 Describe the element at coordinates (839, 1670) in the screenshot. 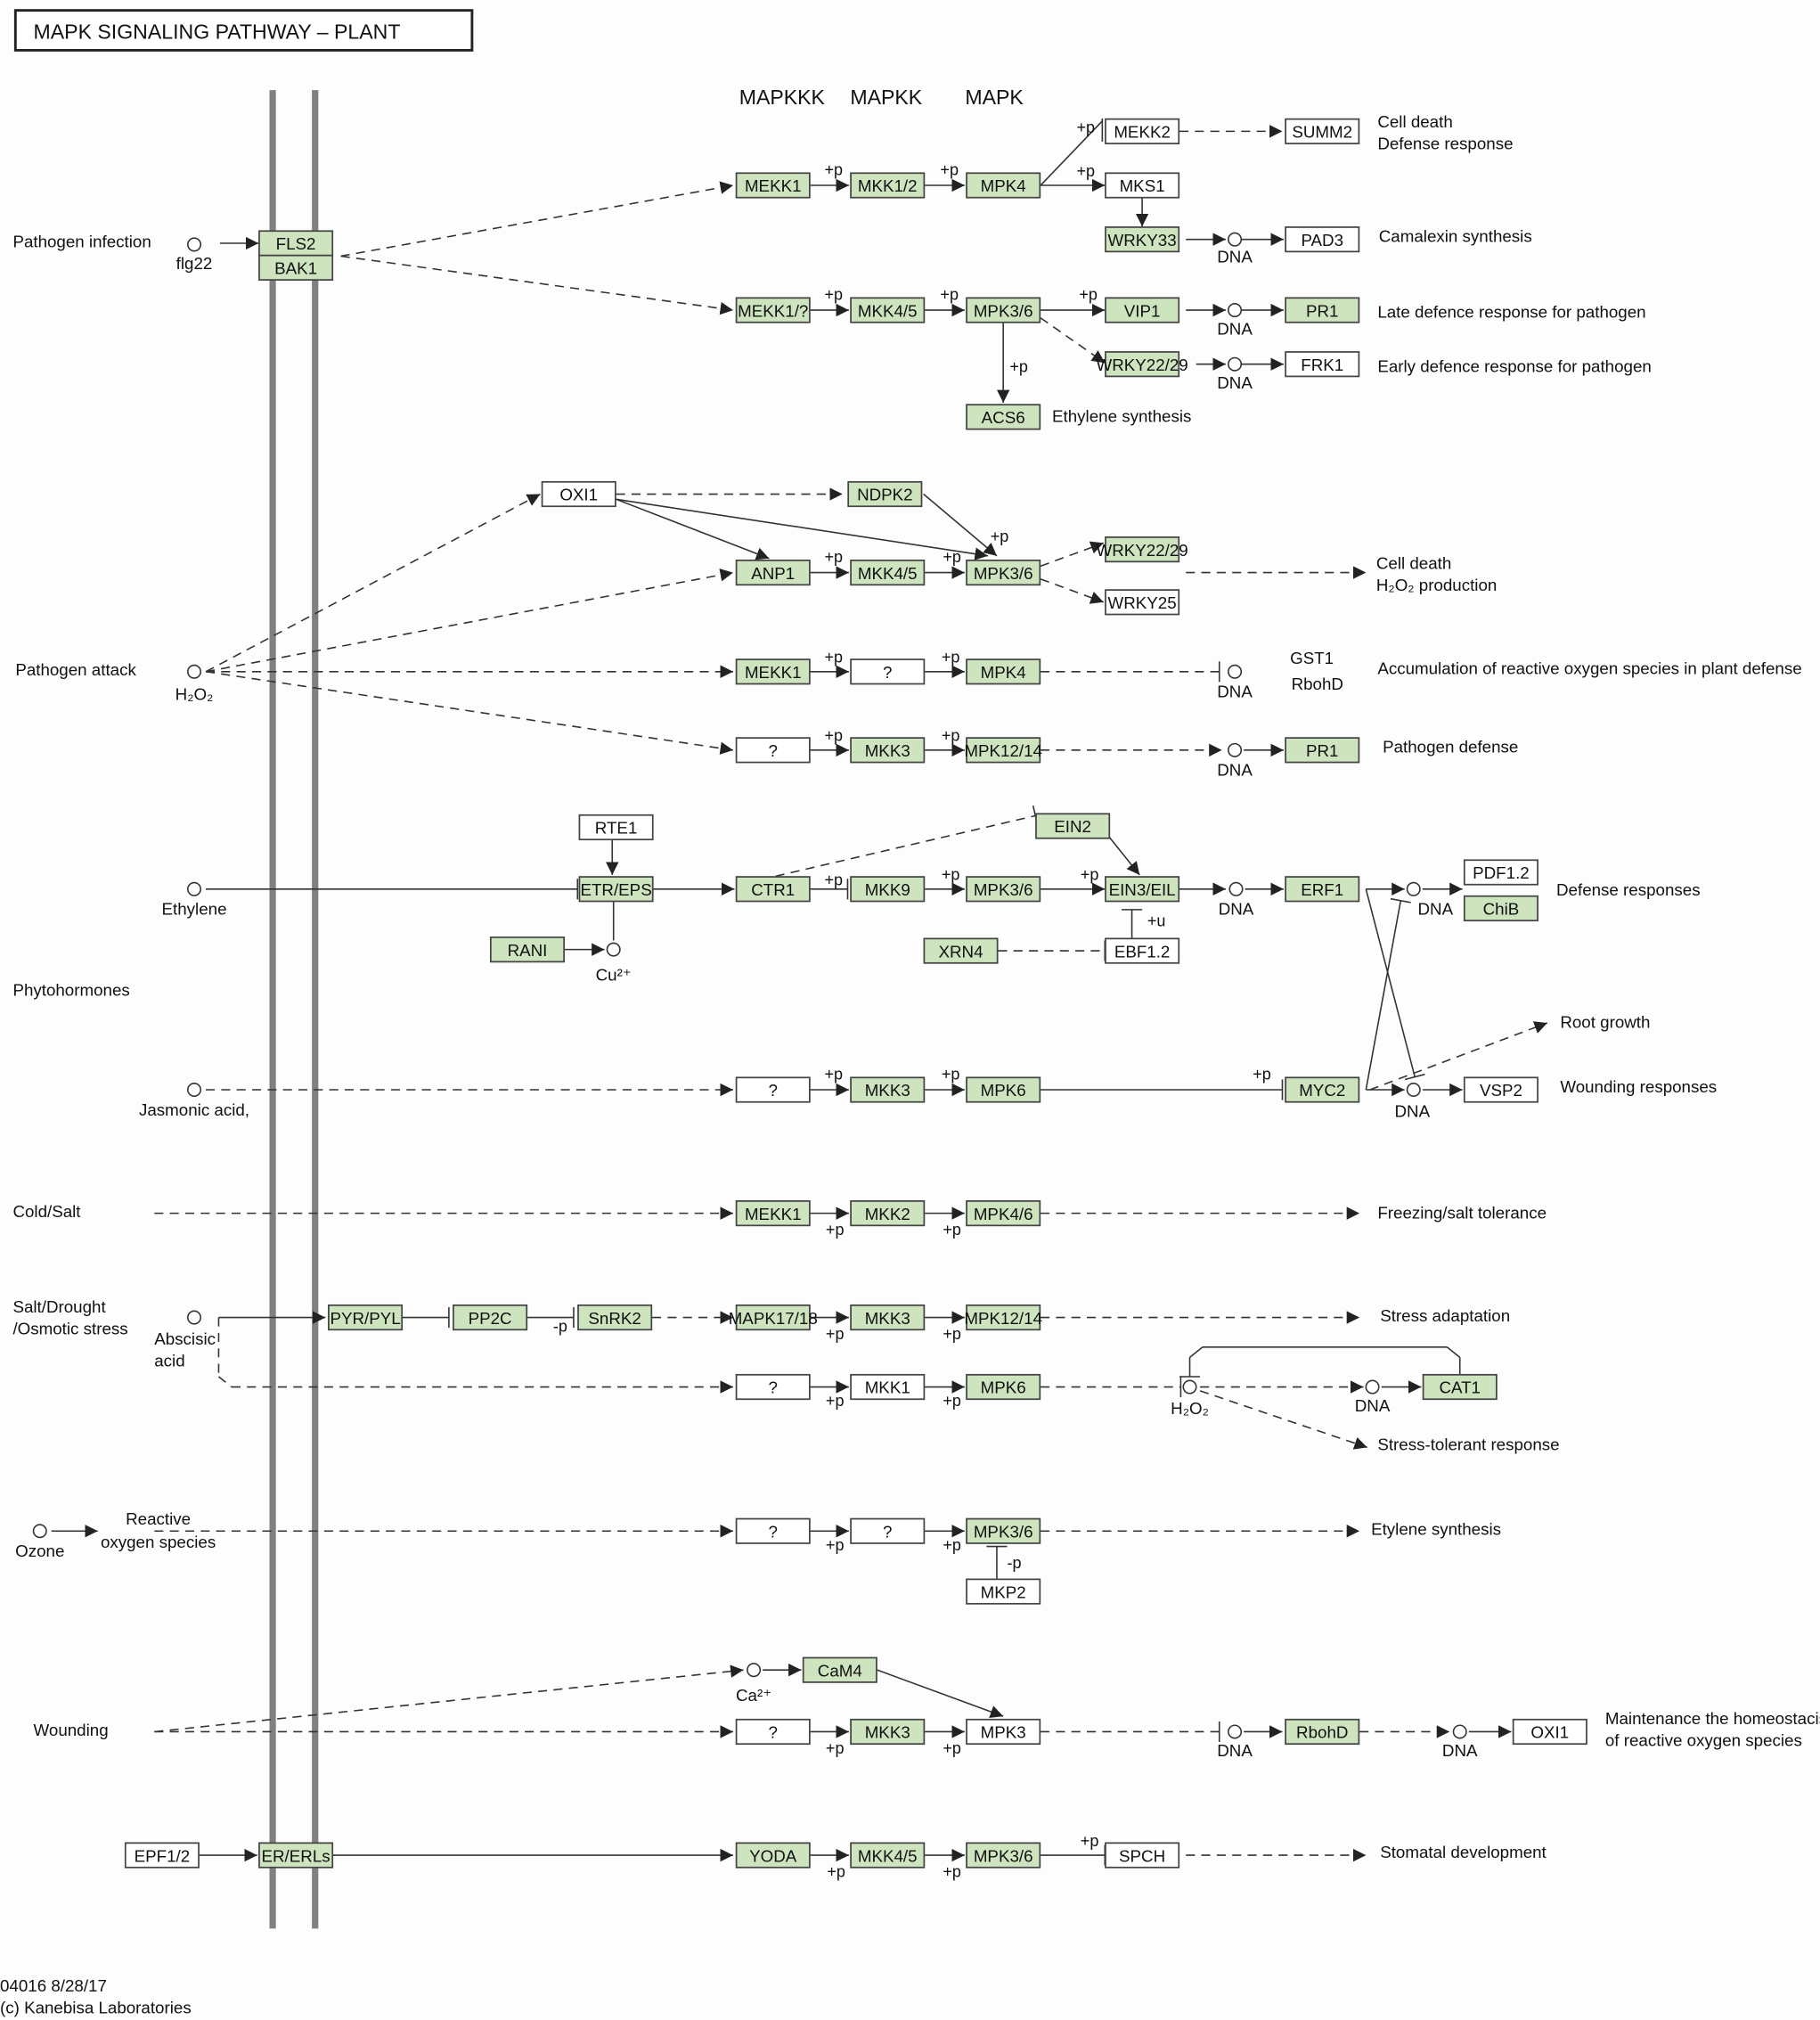

I see `gene-cam4: CaM4` at that location.